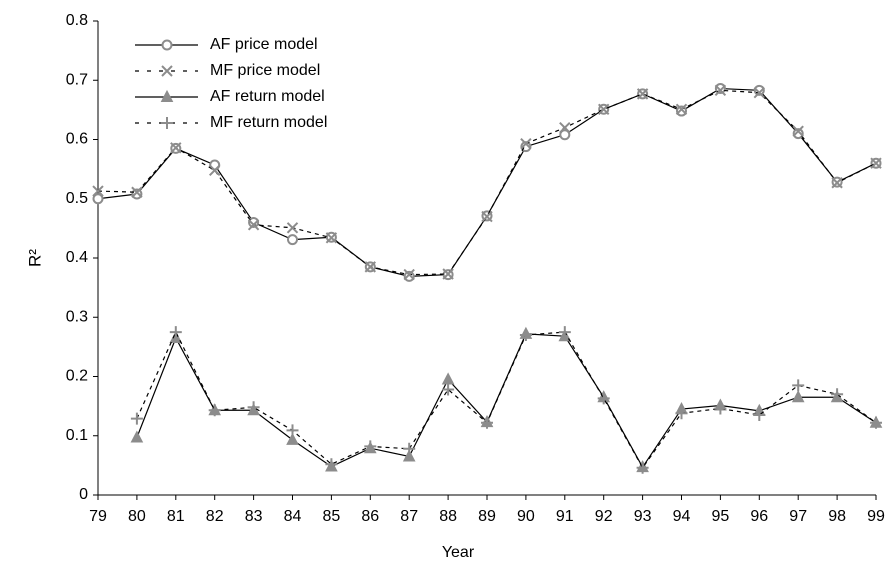 The width and height of the screenshot is (885, 567). Describe the element at coordinates (267, 96) in the screenshot. I see `legend-label: AF return model` at that location.